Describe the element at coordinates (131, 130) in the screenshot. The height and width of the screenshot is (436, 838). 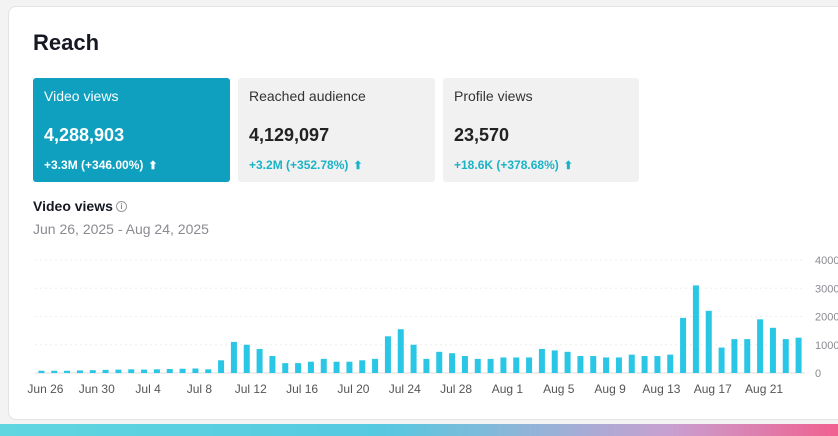
I see `metric-card-video-views: Video views 4,288,903 +3.3M (+346.00%) ⬆` at that location.